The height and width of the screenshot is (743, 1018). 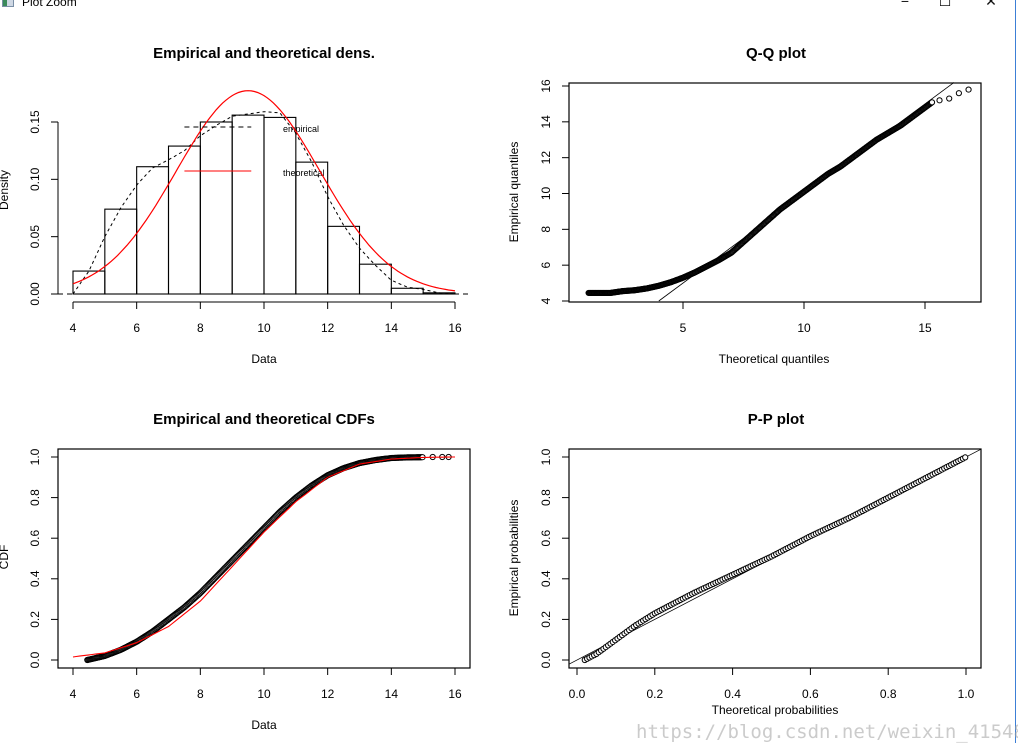 I want to click on y-tick-label: 0.10, so click(x=35, y=179).